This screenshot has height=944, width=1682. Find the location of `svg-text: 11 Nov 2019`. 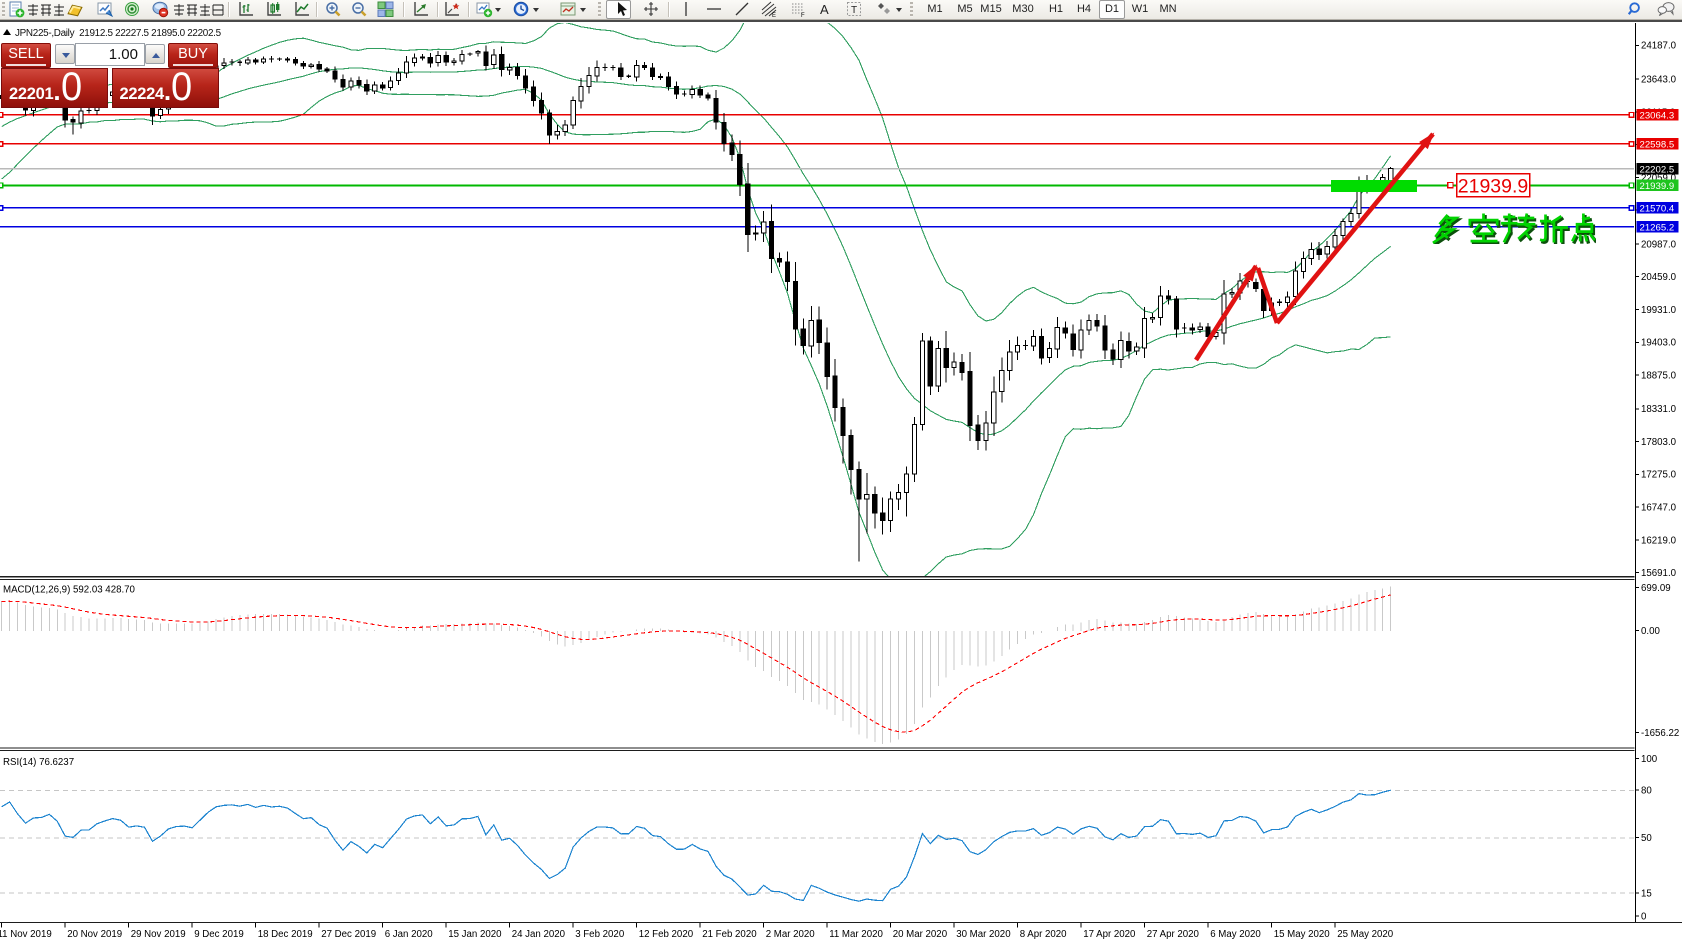

svg-text: 11 Nov 2019 is located at coordinates (26, 934).